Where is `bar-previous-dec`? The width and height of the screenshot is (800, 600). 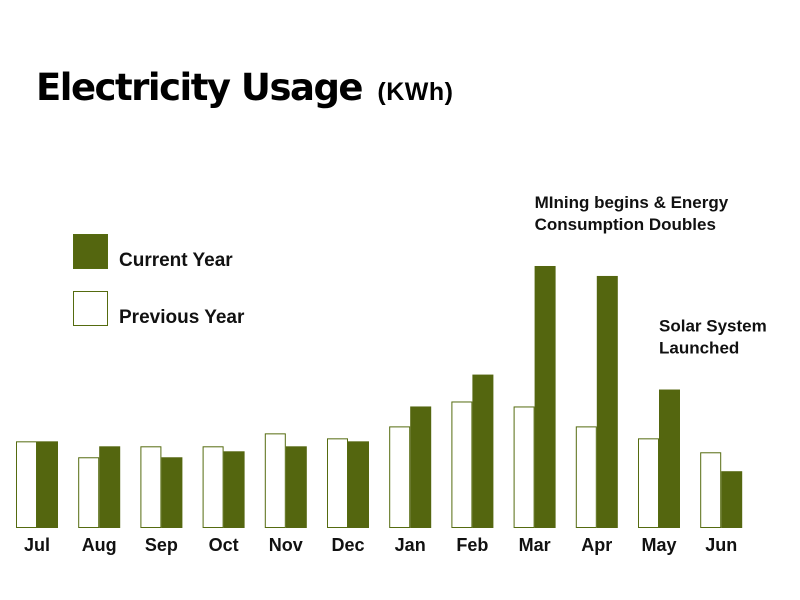
bar-previous-dec is located at coordinates (337, 483).